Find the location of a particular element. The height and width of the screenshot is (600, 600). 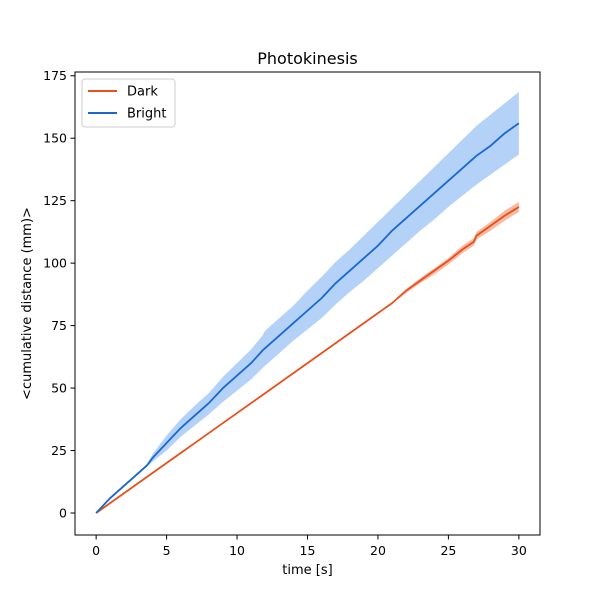

legend-label-dark: Dark is located at coordinates (142, 92).